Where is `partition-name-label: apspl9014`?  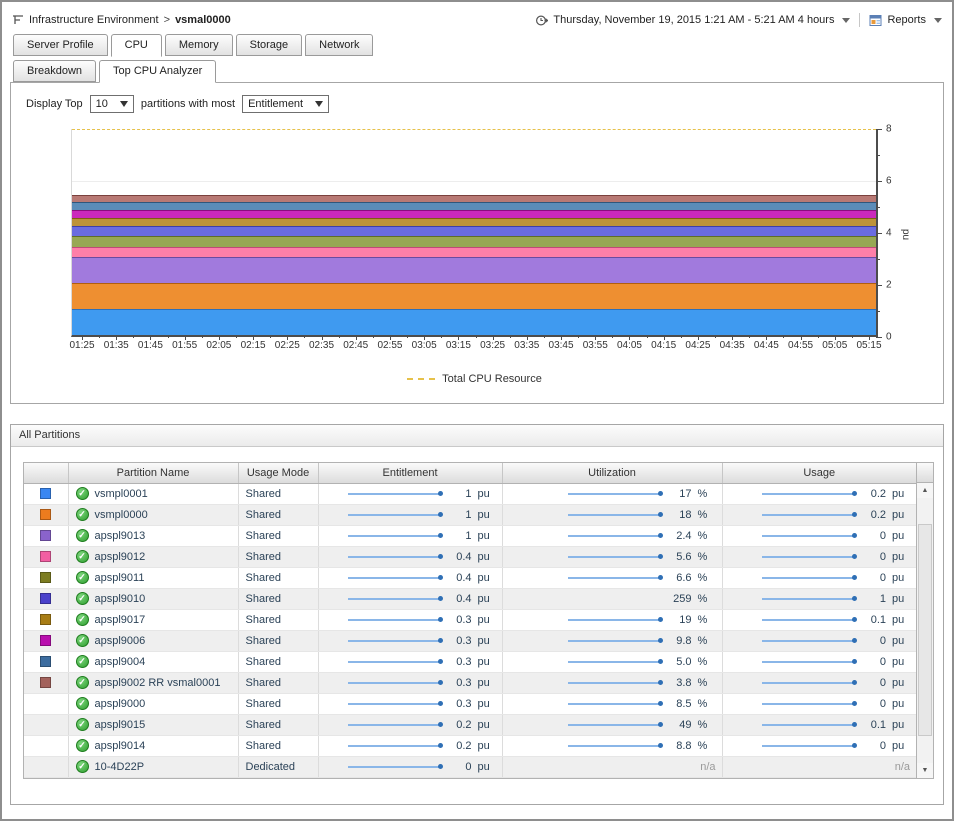
partition-name-label: apspl9014 is located at coordinates (120, 745).